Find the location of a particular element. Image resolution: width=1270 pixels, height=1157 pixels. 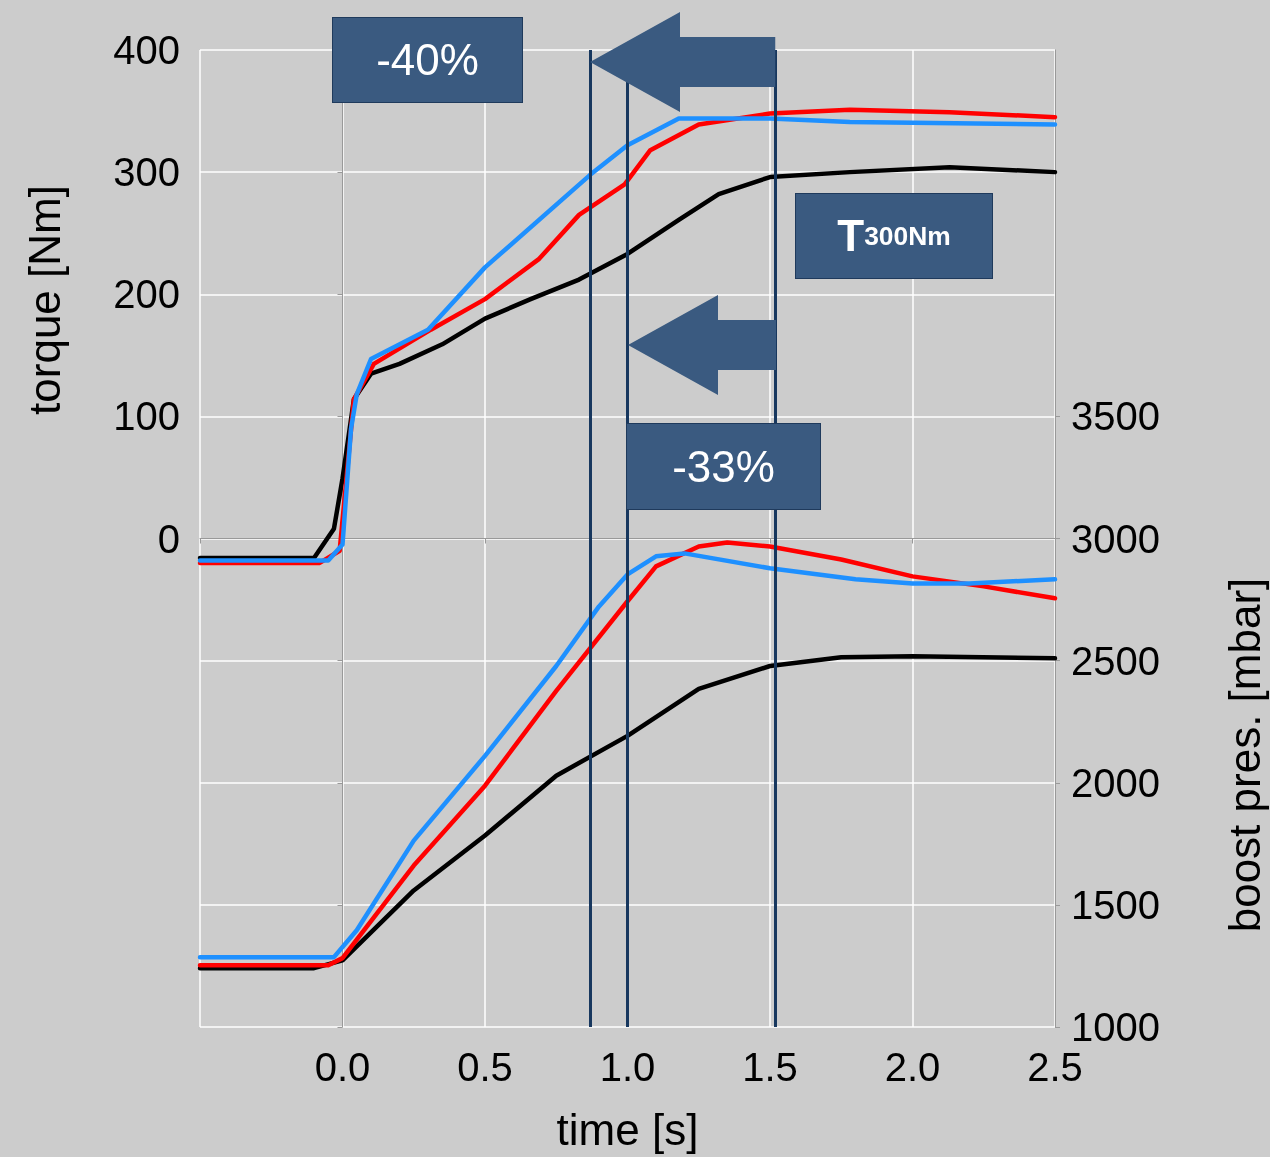

annotation: -40% is located at coordinates (427, 60).